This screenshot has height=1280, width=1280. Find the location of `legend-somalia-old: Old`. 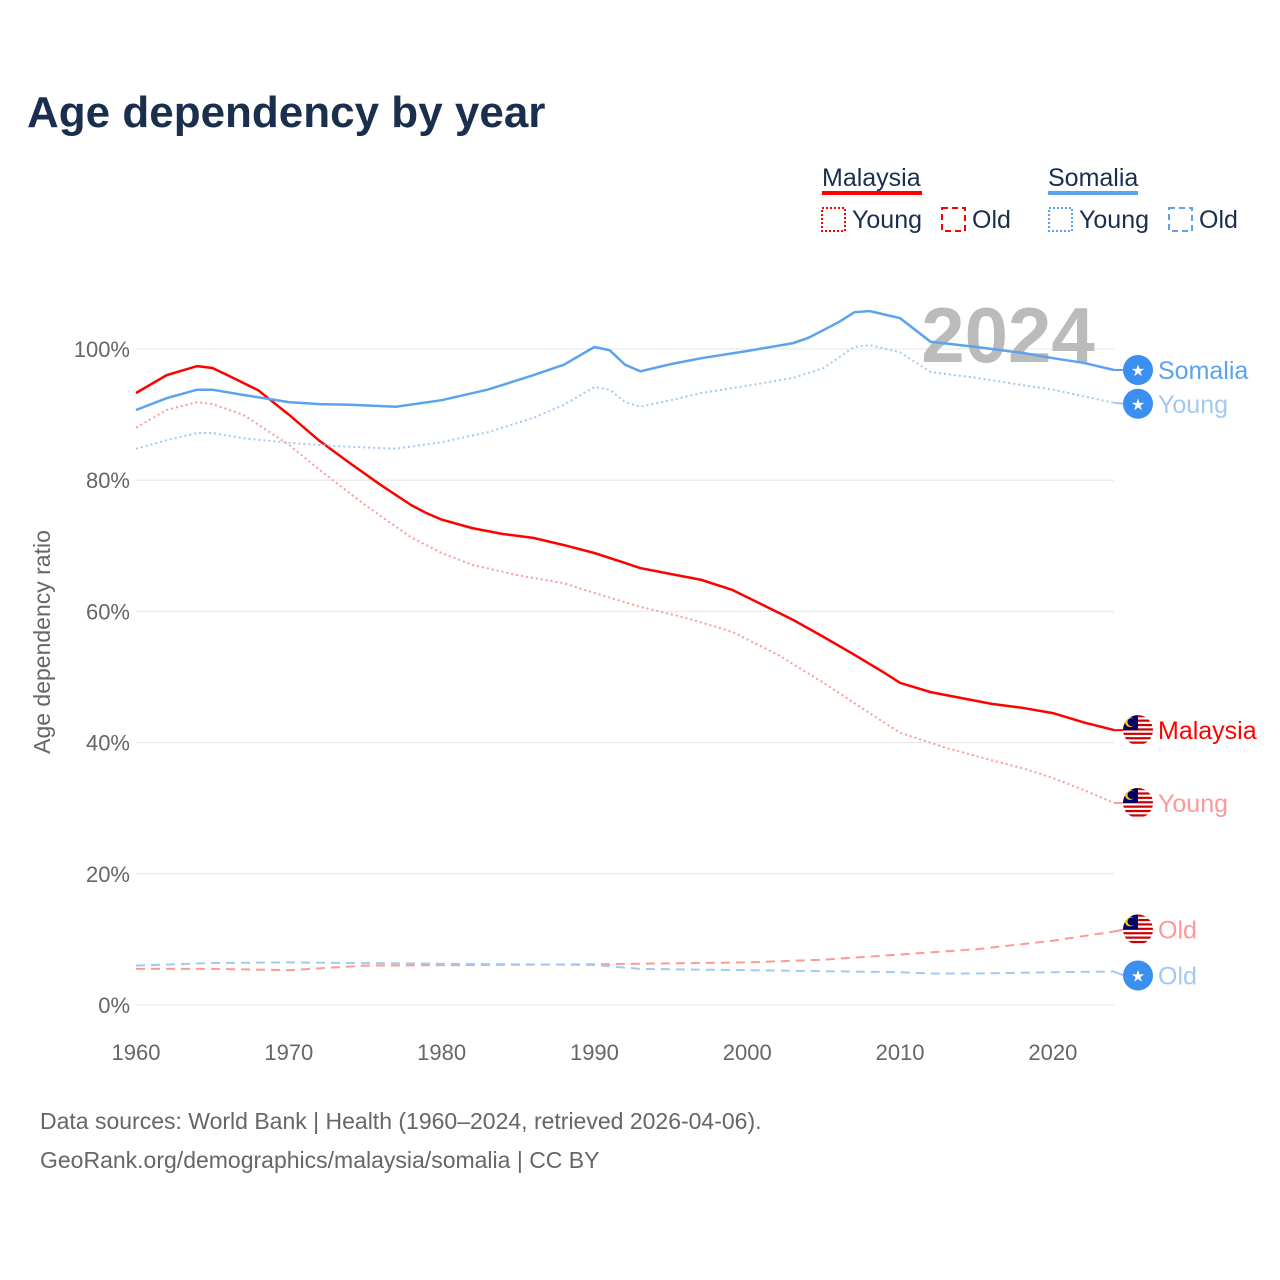

legend-somalia-old: Old is located at coordinates (1218, 220).